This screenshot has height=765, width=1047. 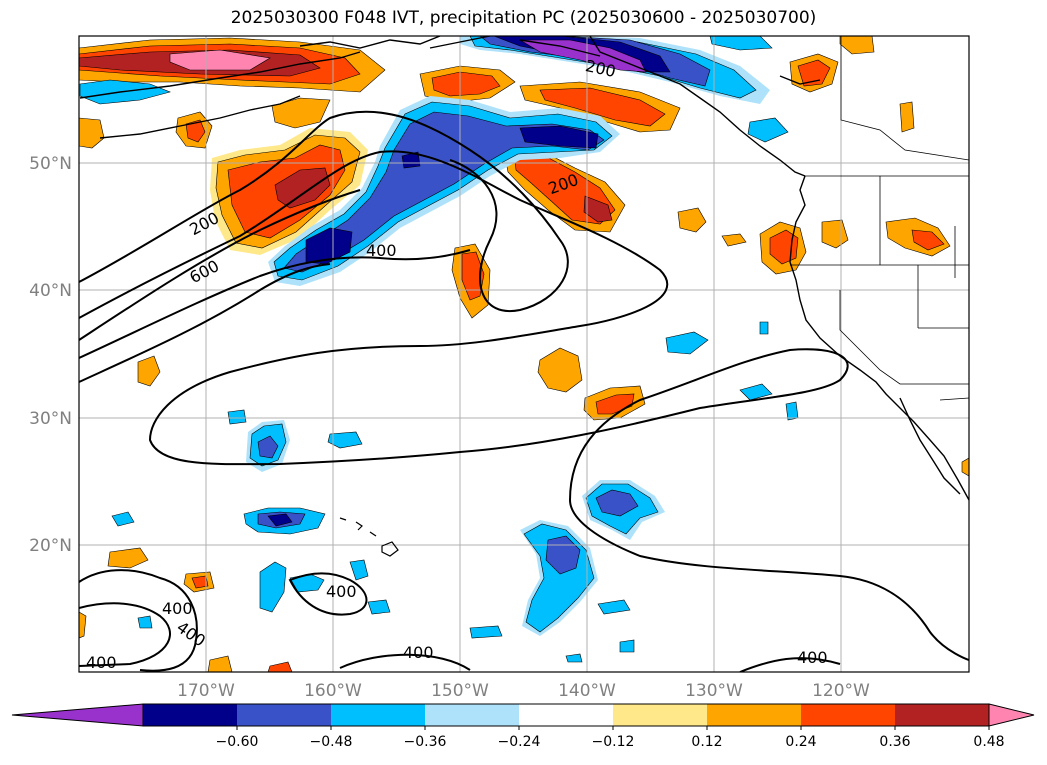 What do you see at coordinates (714, 691) in the screenshot?
I see `lon-label-130w: 130°W` at bounding box center [714, 691].